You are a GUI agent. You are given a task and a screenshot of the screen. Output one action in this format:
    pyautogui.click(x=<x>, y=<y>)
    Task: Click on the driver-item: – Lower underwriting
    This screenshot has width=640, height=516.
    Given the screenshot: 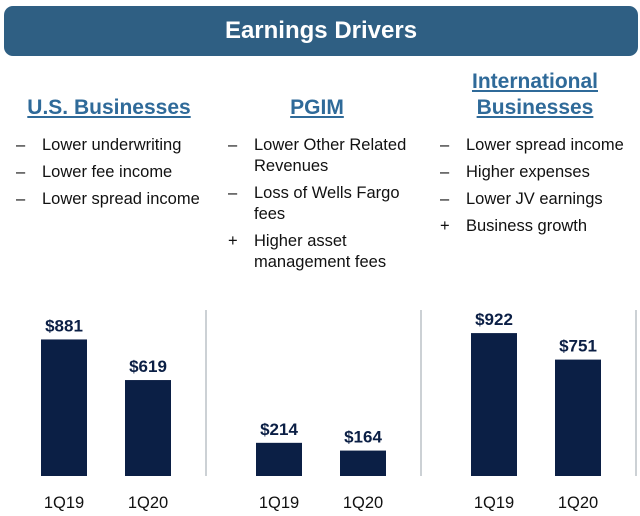 What is the action you would take?
    pyautogui.click(x=116, y=145)
    